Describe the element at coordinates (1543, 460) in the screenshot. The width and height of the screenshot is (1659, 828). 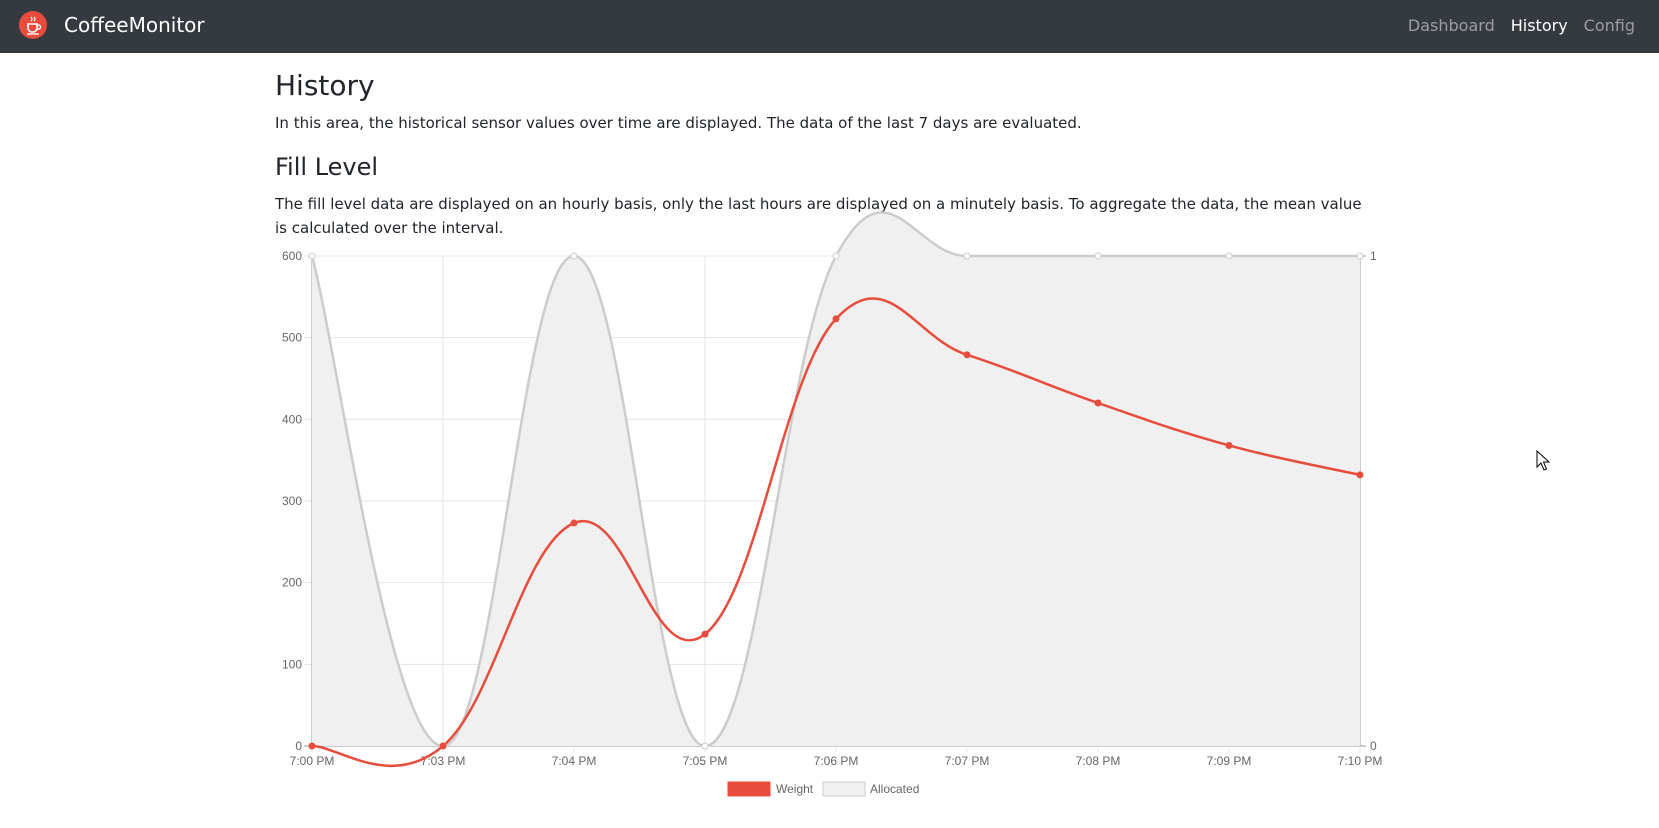
I see `mouse-cursor-icon` at that location.